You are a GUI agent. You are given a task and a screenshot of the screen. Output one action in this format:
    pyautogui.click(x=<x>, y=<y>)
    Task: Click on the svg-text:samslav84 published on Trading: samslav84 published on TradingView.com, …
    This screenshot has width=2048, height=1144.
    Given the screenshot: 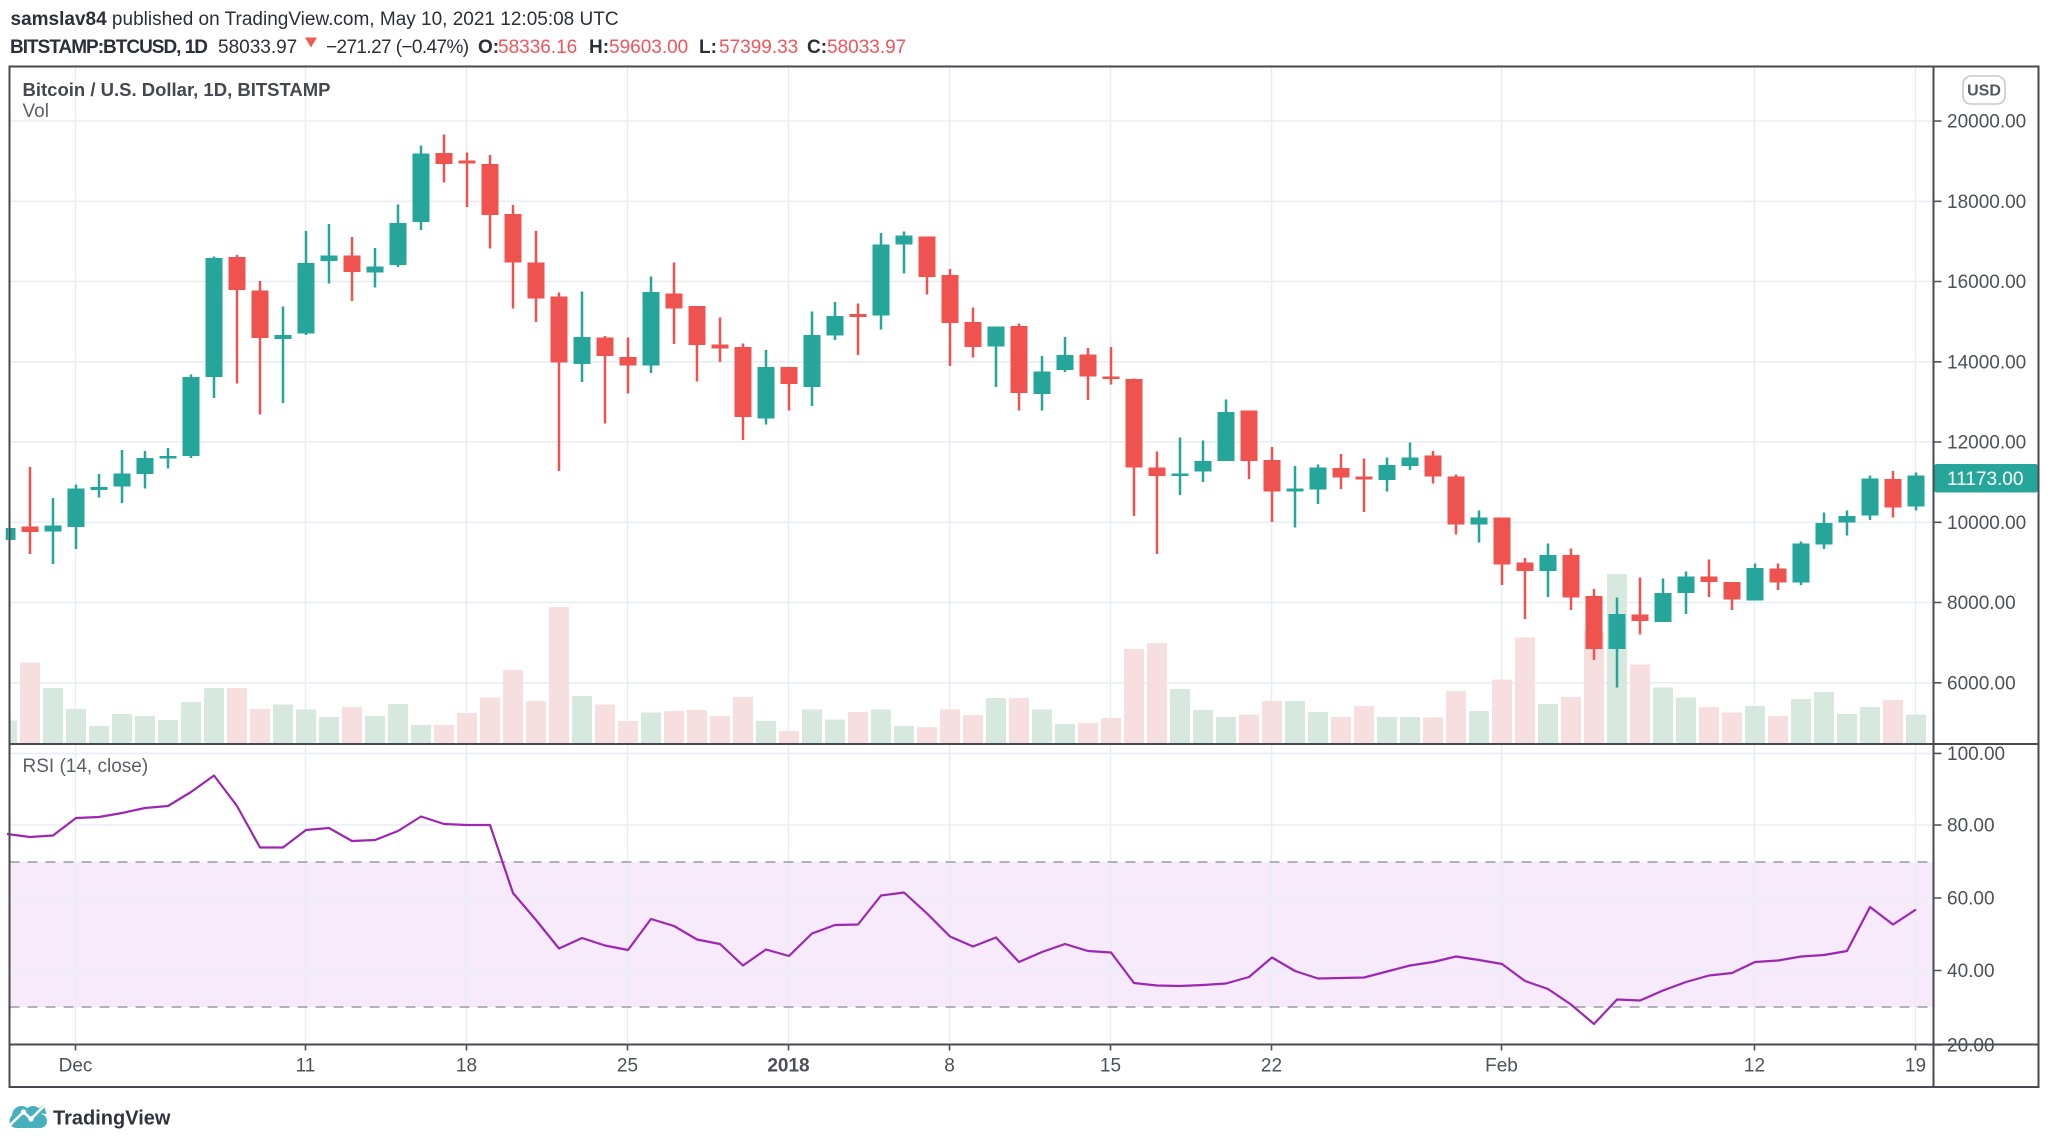 What is the action you would take?
    pyautogui.click(x=315, y=19)
    